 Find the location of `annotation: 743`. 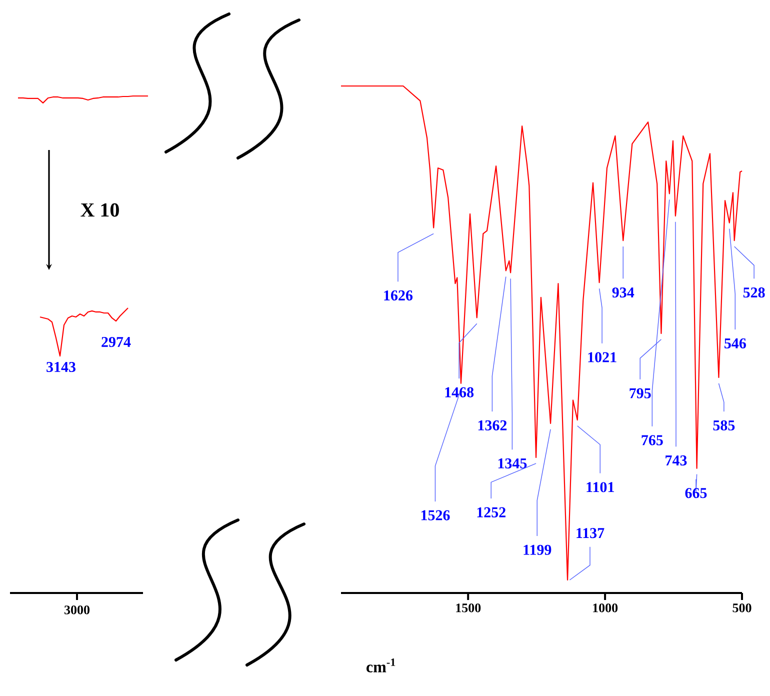

annotation: 743 is located at coordinates (676, 460).